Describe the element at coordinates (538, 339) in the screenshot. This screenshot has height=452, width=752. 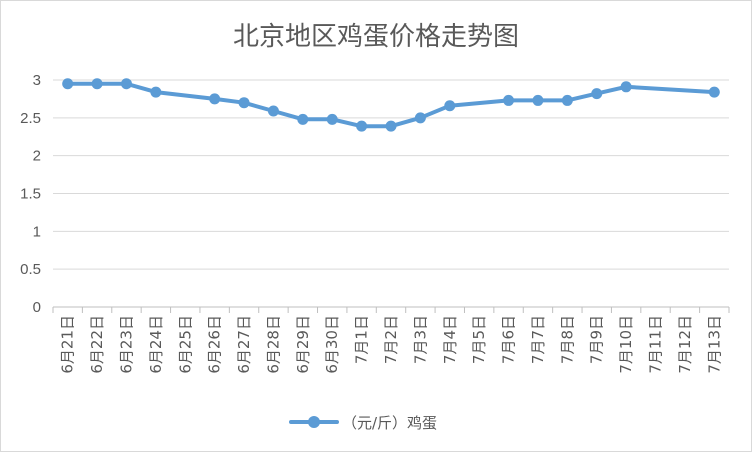
I see `x-tick-label: 7月7日` at that location.